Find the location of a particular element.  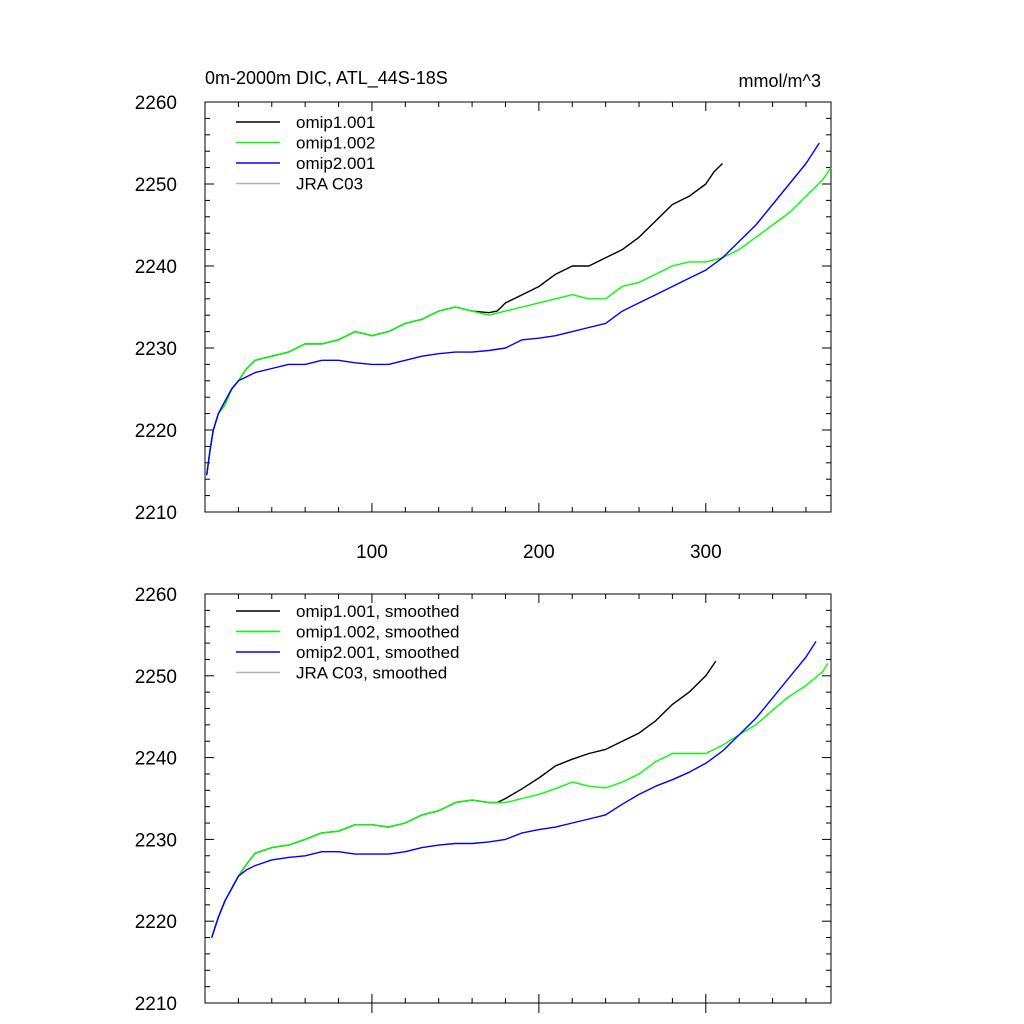

x-tick-label: 200 is located at coordinates (539, 552).